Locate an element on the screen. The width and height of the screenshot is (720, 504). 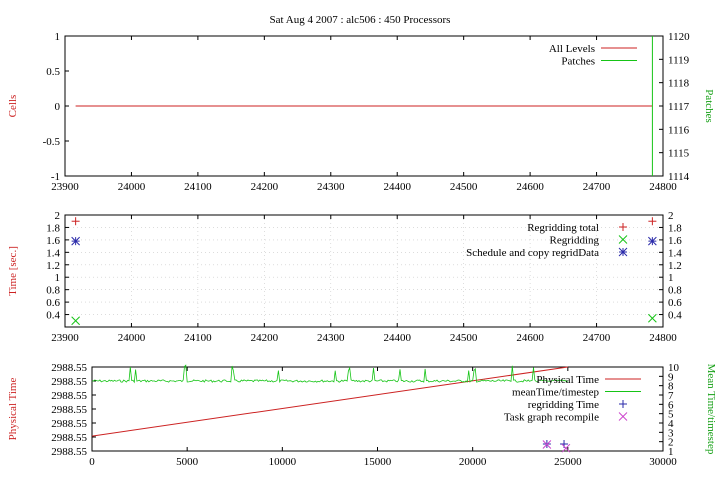
y2-tick-label: 1119 is located at coordinates (679, 60).